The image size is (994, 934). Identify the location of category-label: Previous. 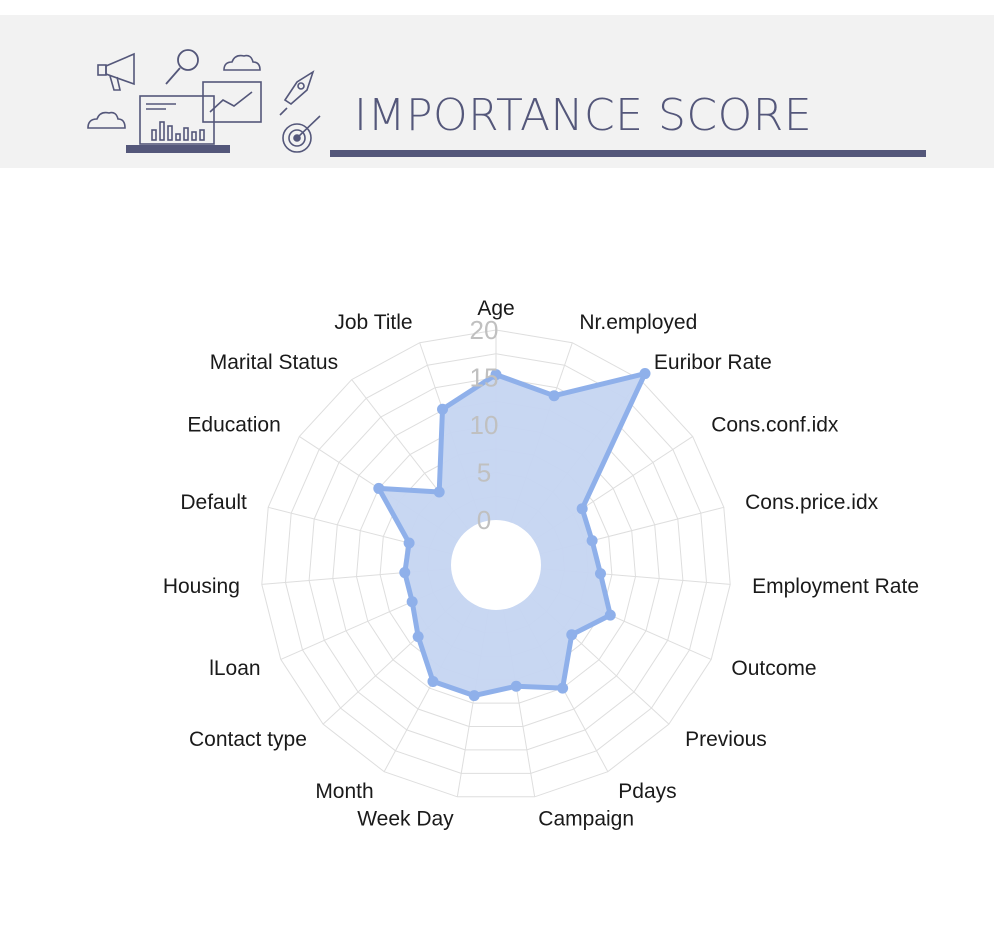
(726, 739).